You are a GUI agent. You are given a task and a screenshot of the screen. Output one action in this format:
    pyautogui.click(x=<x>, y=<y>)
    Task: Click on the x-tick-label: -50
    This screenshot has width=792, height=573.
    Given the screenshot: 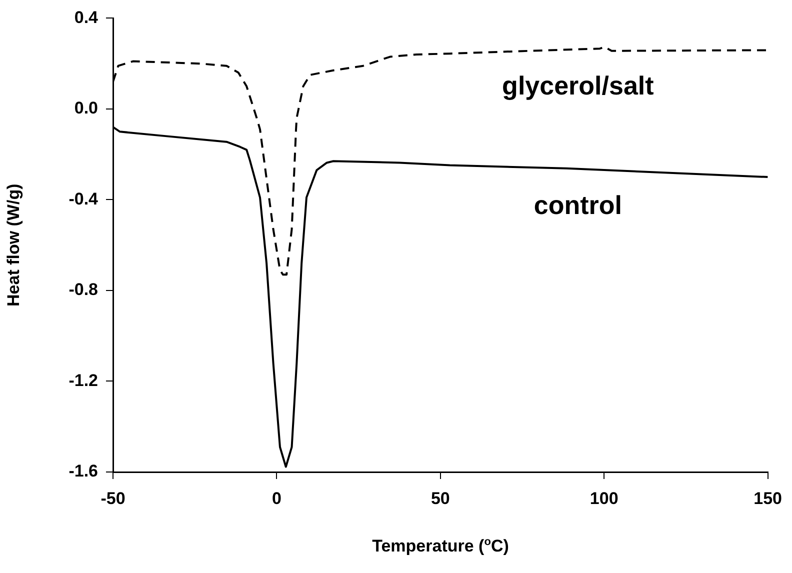 What is the action you would take?
    pyautogui.click(x=113, y=498)
    